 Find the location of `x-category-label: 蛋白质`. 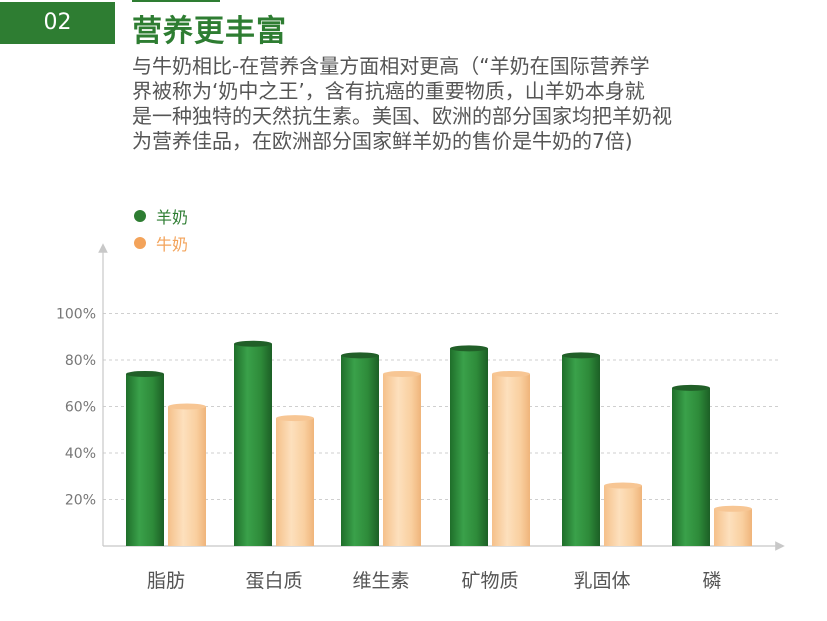

x-category-label: 蛋白质 is located at coordinates (273, 581).